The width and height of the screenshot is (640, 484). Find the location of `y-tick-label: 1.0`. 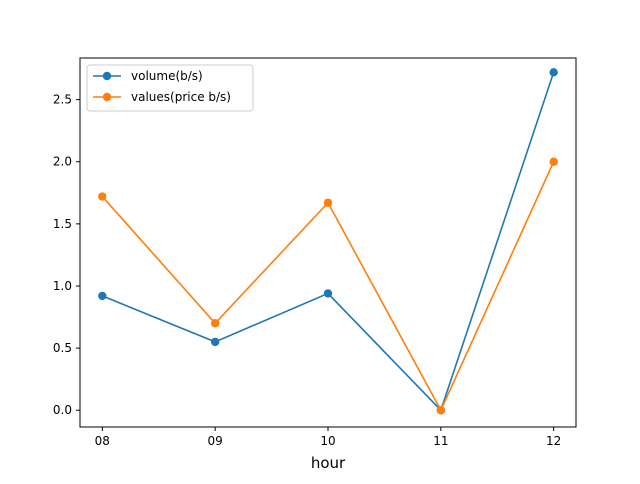

y-tick-label: 1.0 is located at coordinates (62, 286).